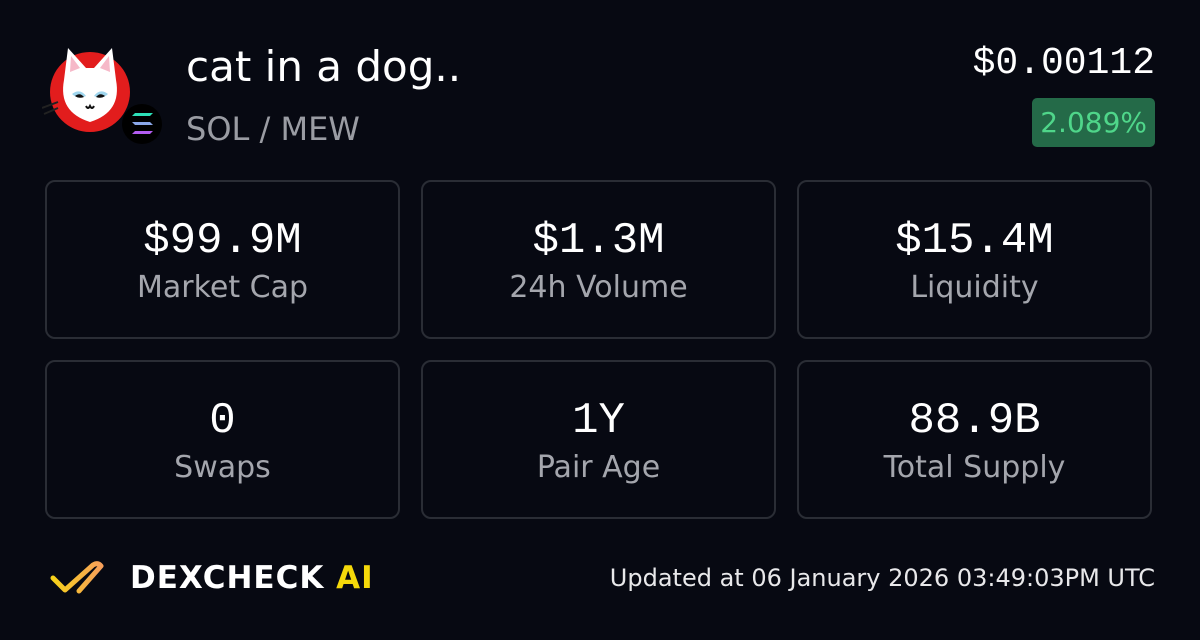 This screenshot has width=1200, height=640. I want to click on stat-value: 88.9B, so click(974, 421).